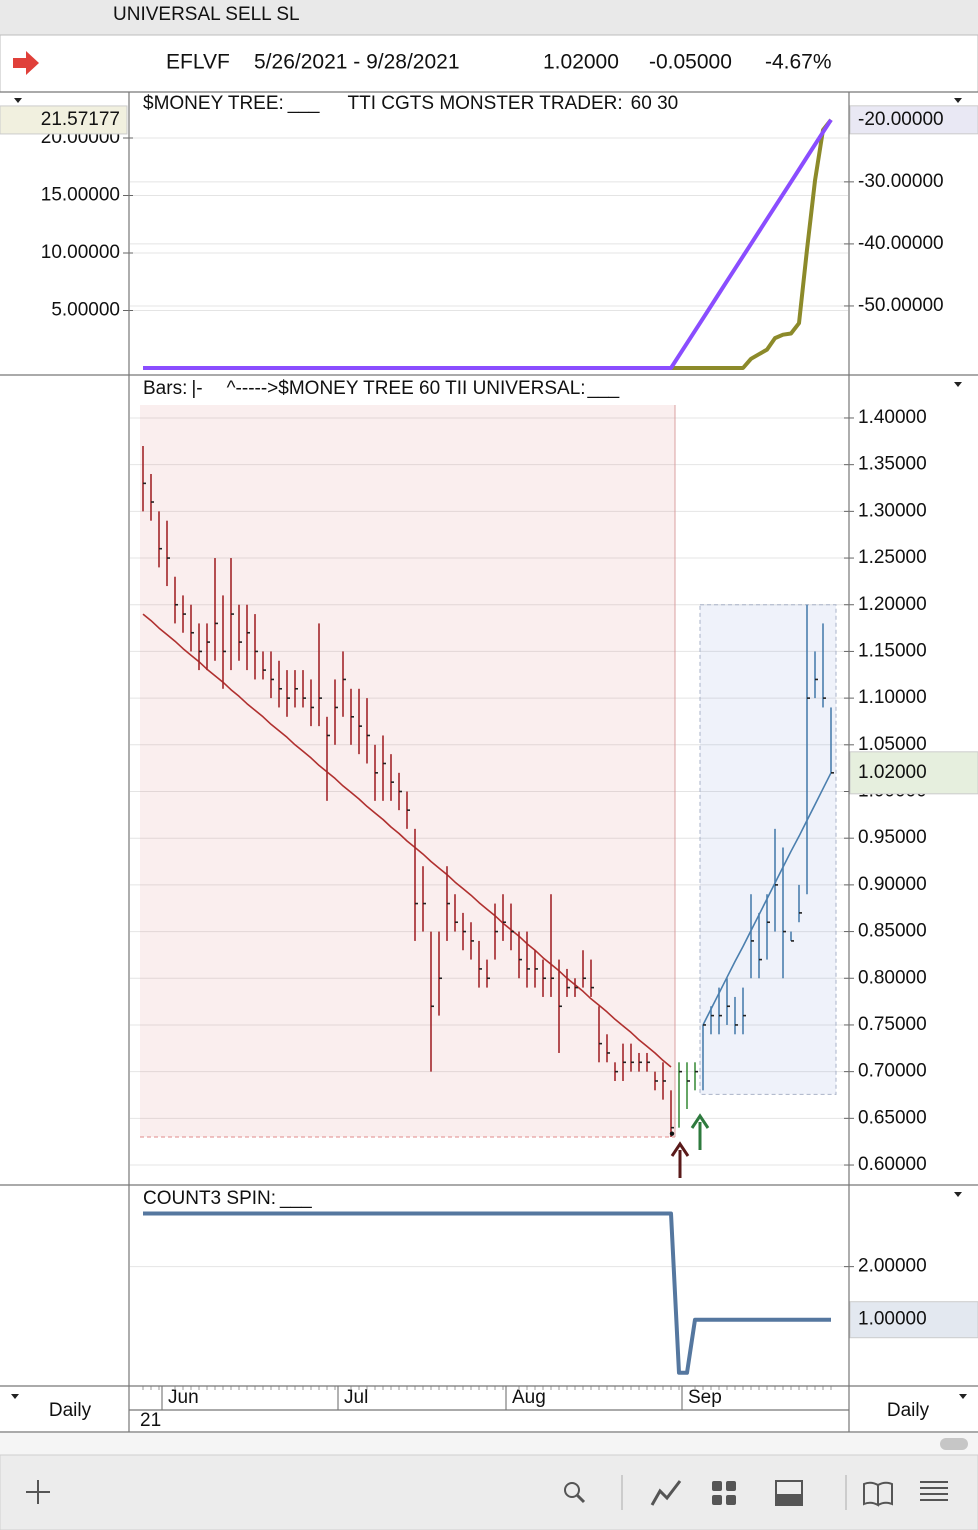 This screenshot has height=1530, width=978. I want to click on x-tick-label: Sep, so click(705, 1397).